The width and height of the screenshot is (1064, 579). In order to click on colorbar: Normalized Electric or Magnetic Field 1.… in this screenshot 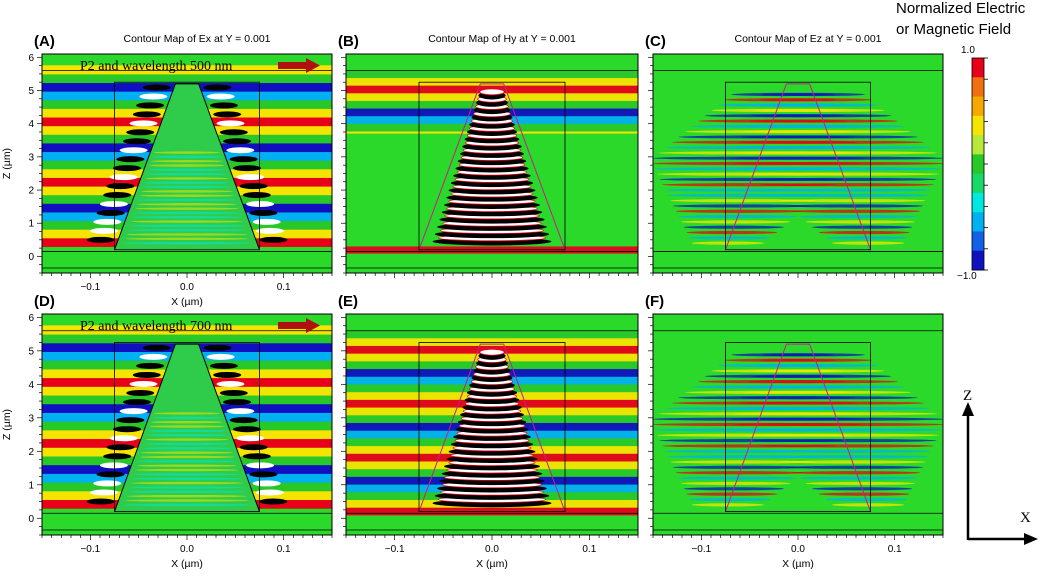, I will do `click(961, 141)`.